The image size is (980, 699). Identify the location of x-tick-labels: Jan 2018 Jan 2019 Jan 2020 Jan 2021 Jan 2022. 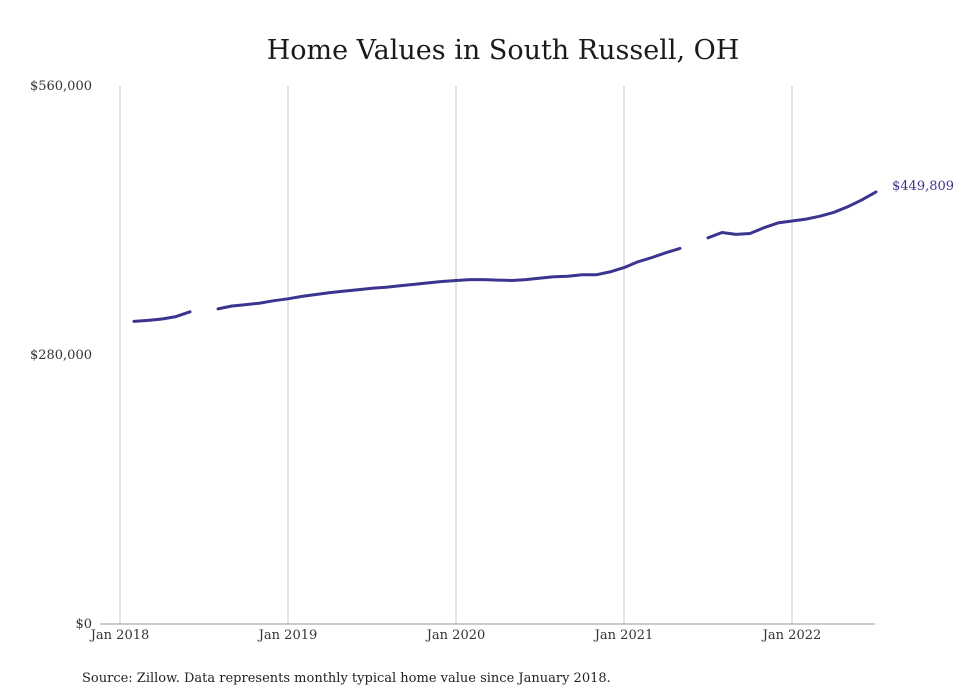
(455, 635).